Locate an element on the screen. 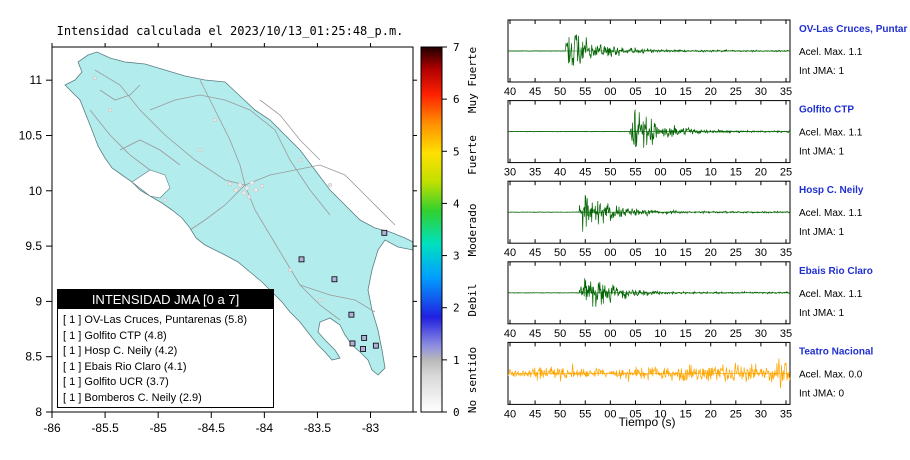 This screenshot has width=910, height=460. colorbar-category-label: Fuerte is located at coordinates (472, 155).